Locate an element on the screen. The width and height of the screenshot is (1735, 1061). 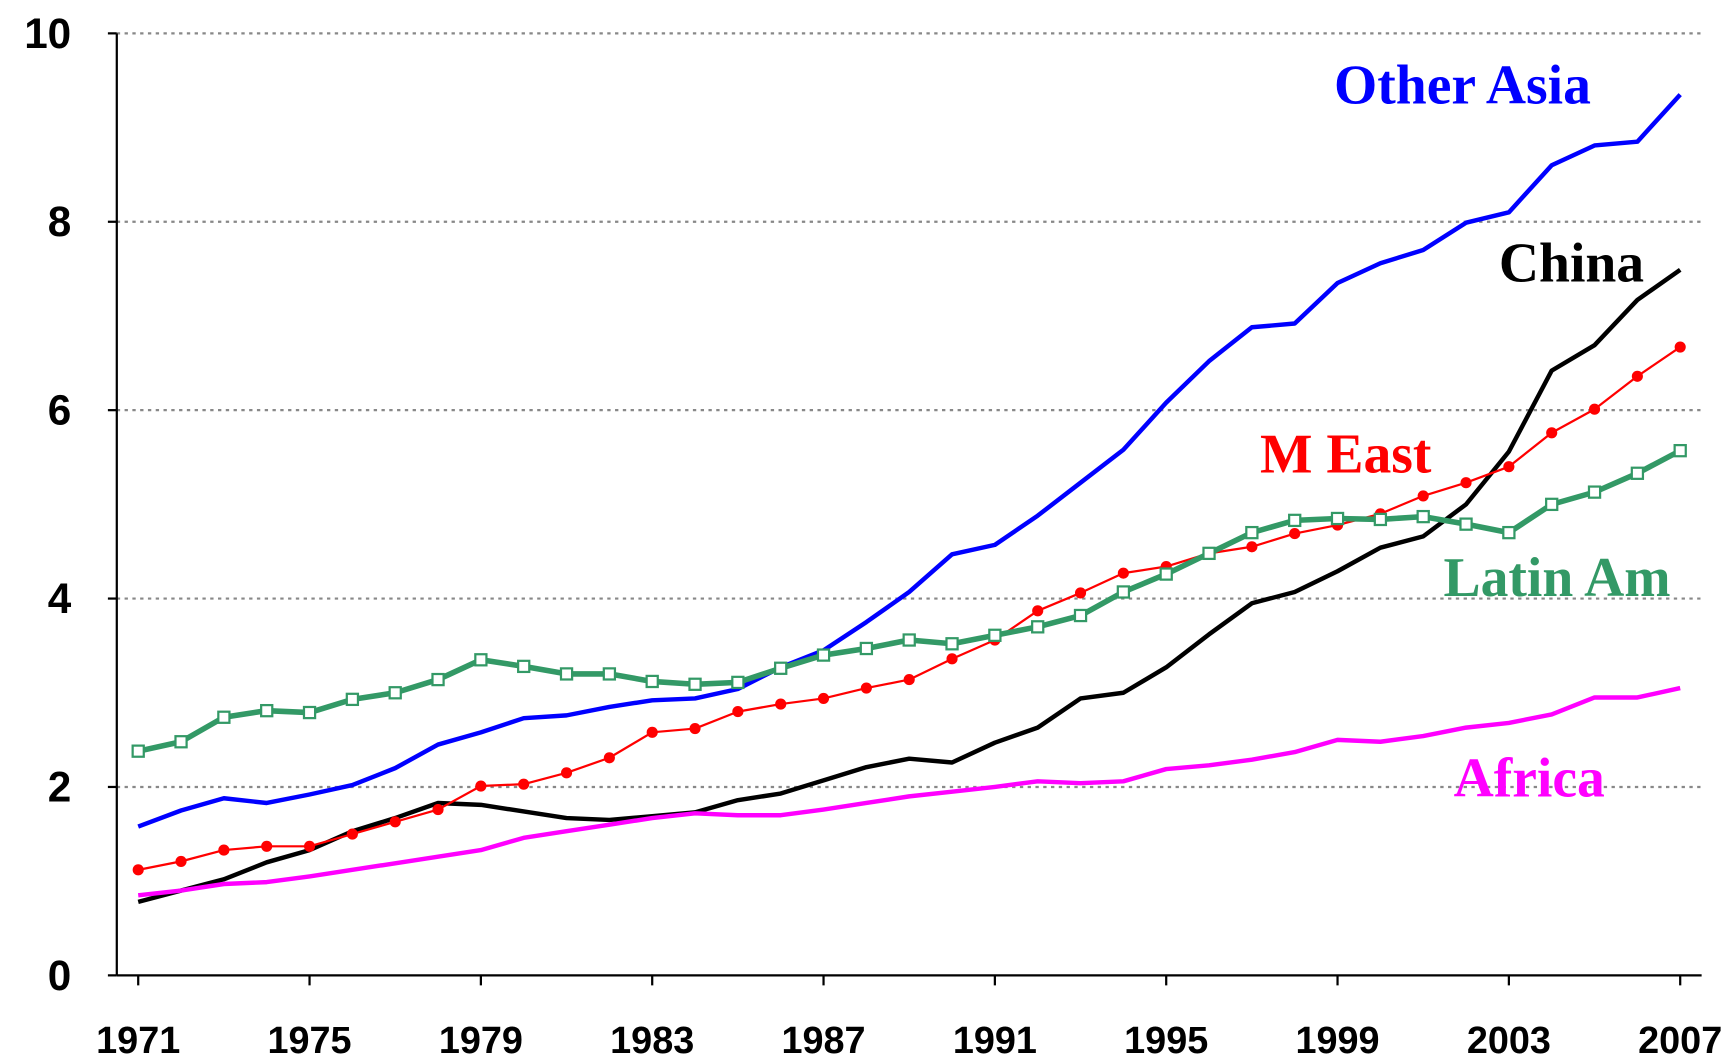
y-tick-label: 10 is located at coordinates (47, 33).